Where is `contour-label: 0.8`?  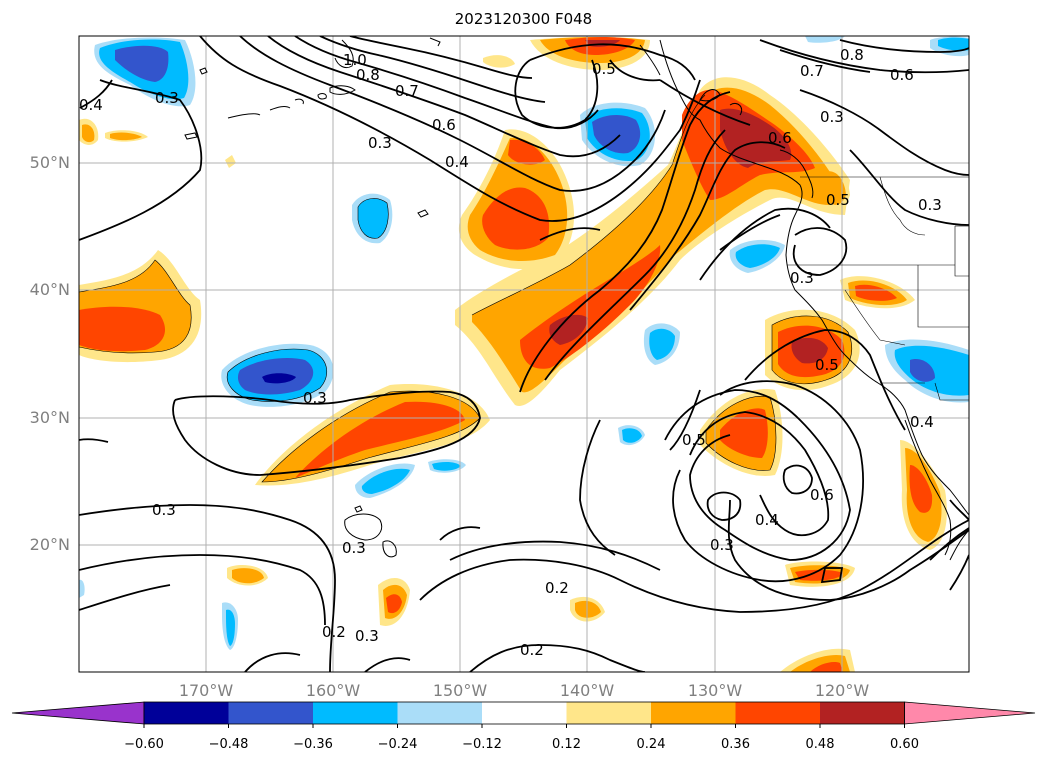
contour-label: 0.8 is located at coordinates (852, 55).